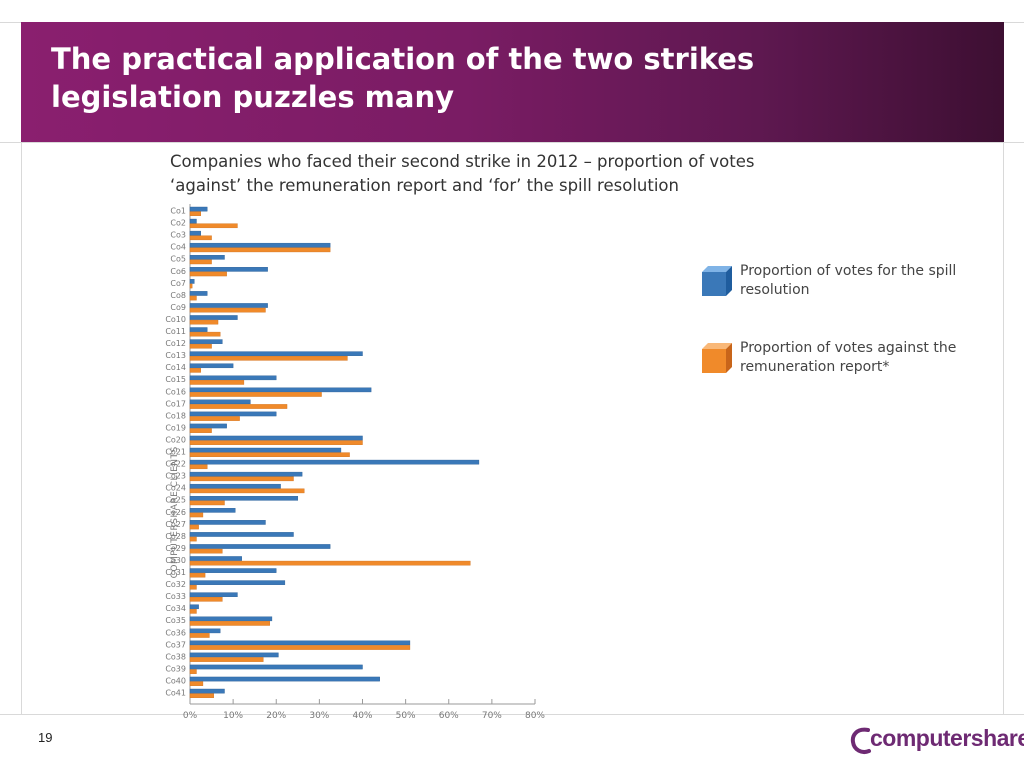 The image size is (1024, 768). I want to click on category-label: Co16, so click(175, 391).